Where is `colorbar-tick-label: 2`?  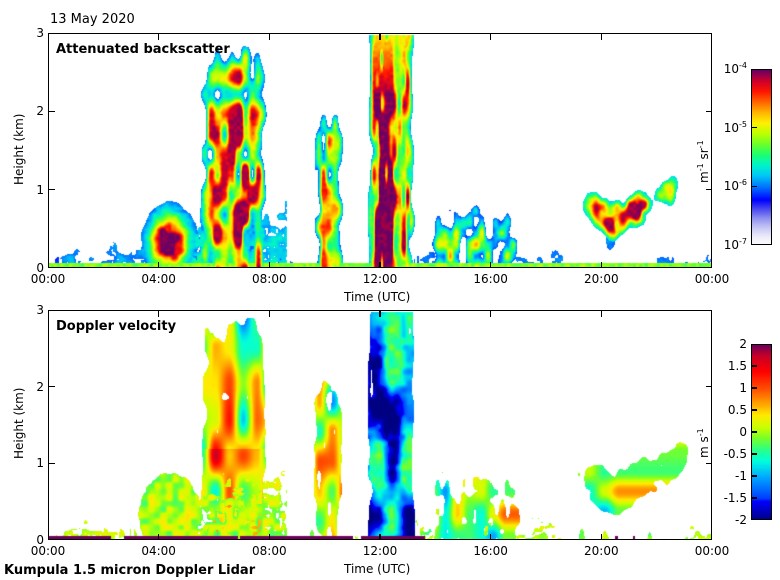
colorbar-tick-label: 2 is located at coordinates (743, 344).